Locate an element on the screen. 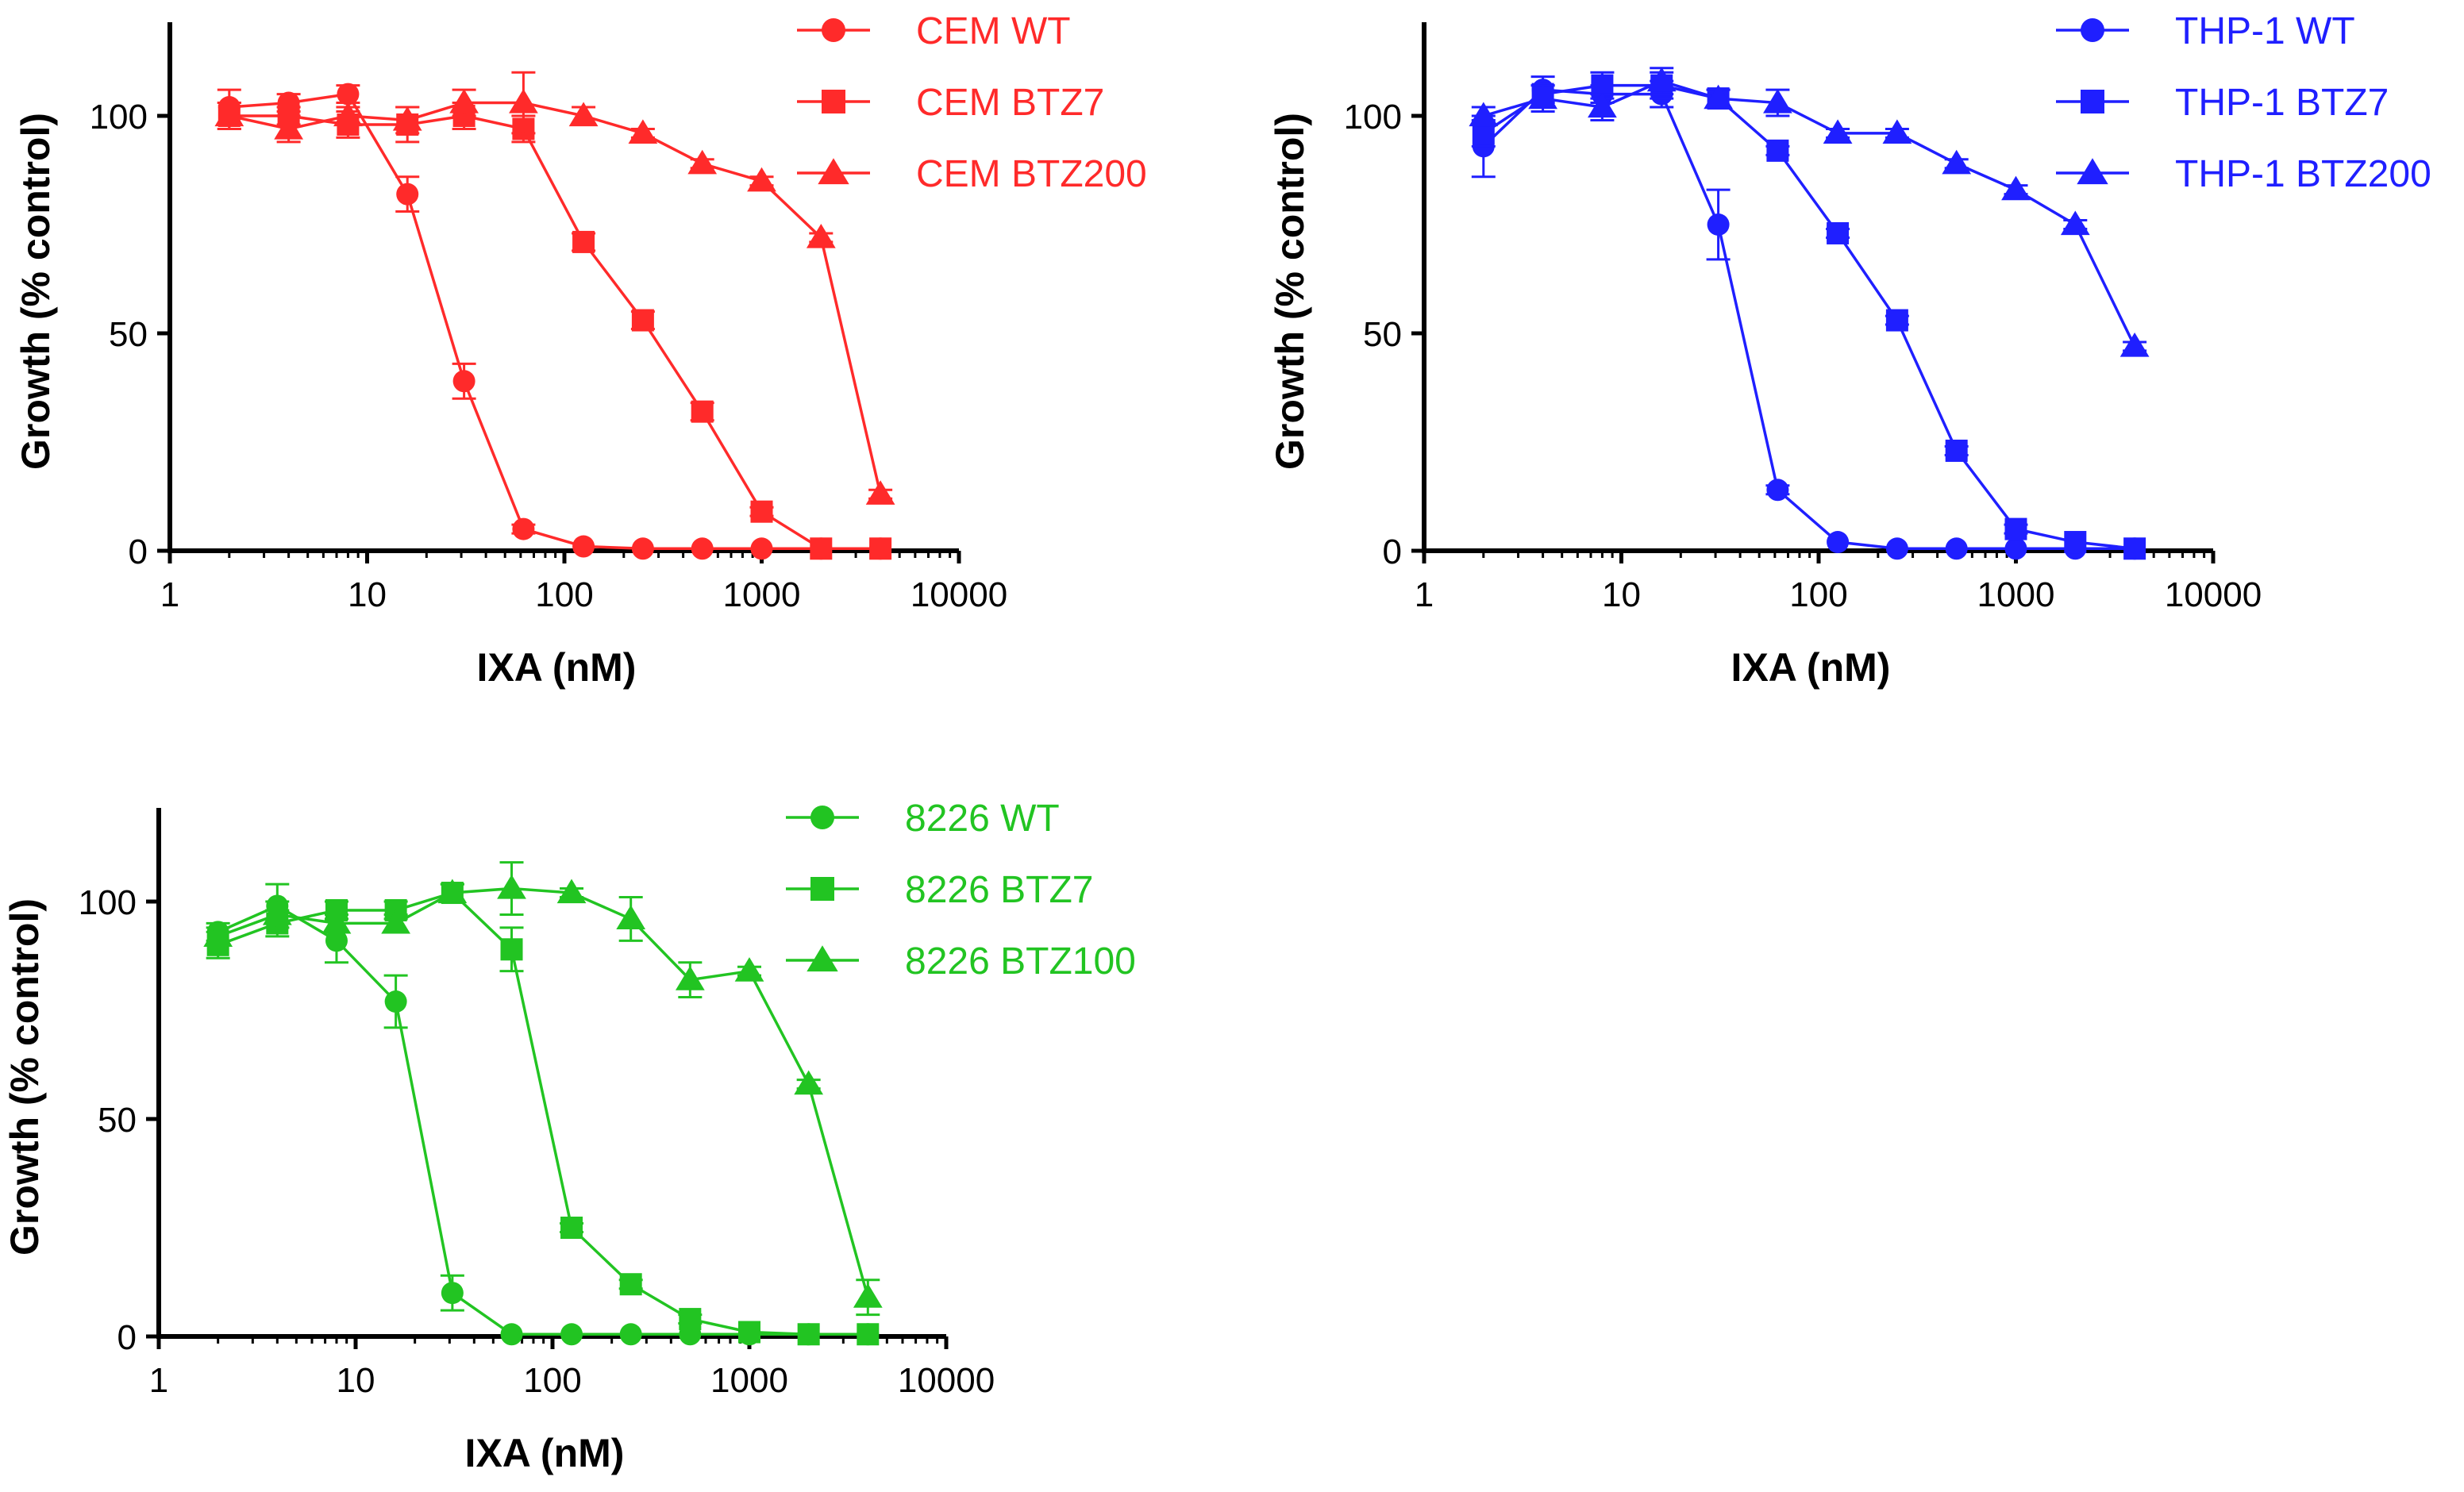  legend-label: THP-1 BTZ200 is located at coordinates (2303, 174).